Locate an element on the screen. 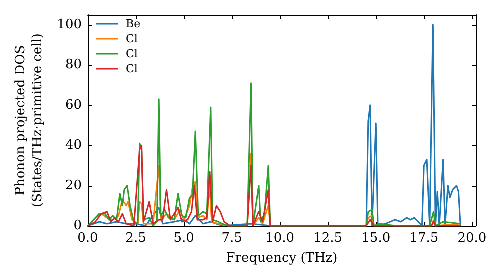  x-tick-label: 20.0 is located at coordinates (472, 238).